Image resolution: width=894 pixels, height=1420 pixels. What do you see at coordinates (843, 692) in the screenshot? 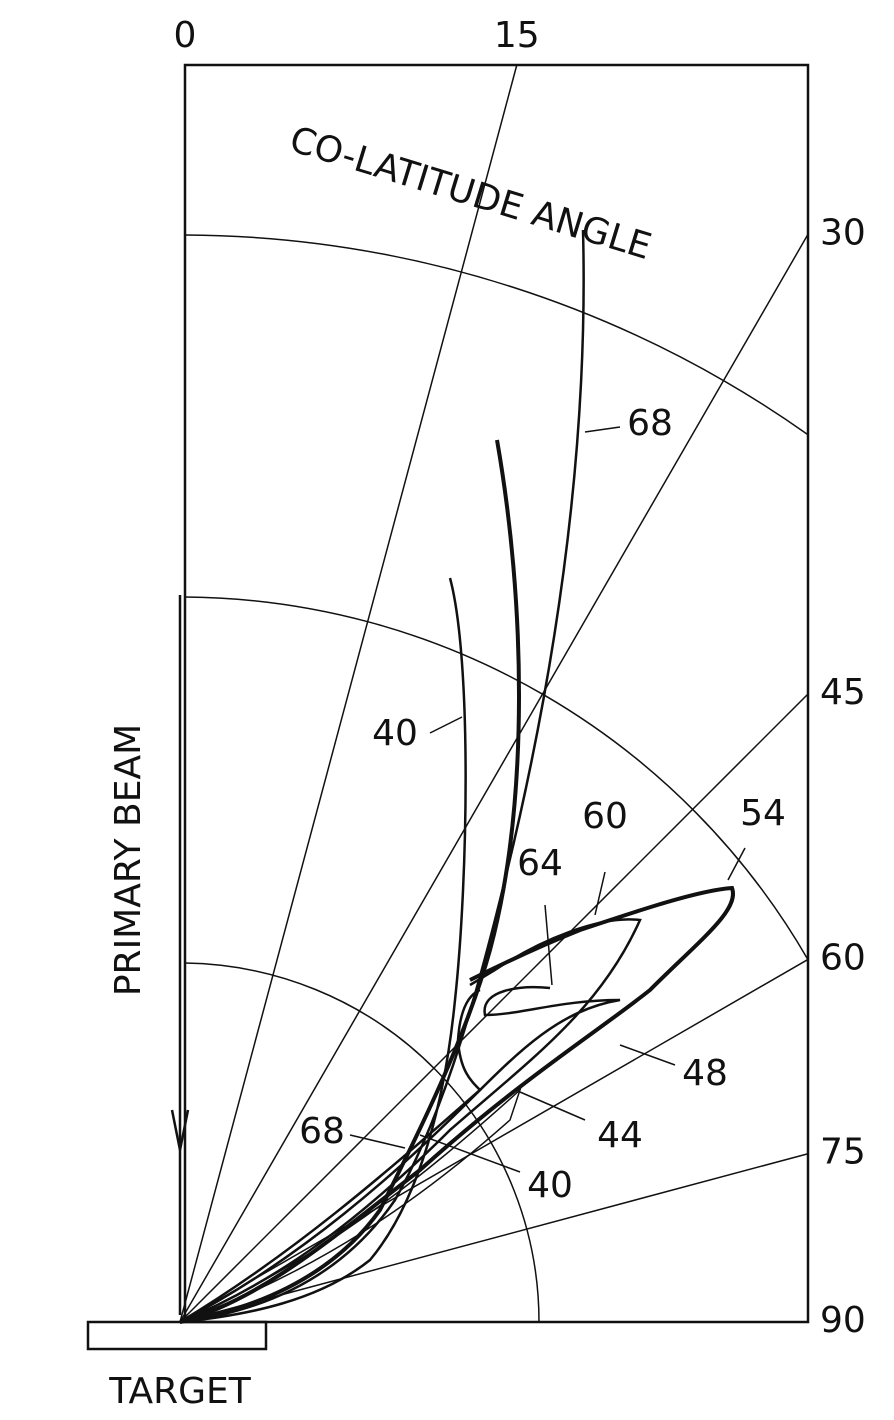
I see `angle-label: 45` at bounding box center [843, 692].